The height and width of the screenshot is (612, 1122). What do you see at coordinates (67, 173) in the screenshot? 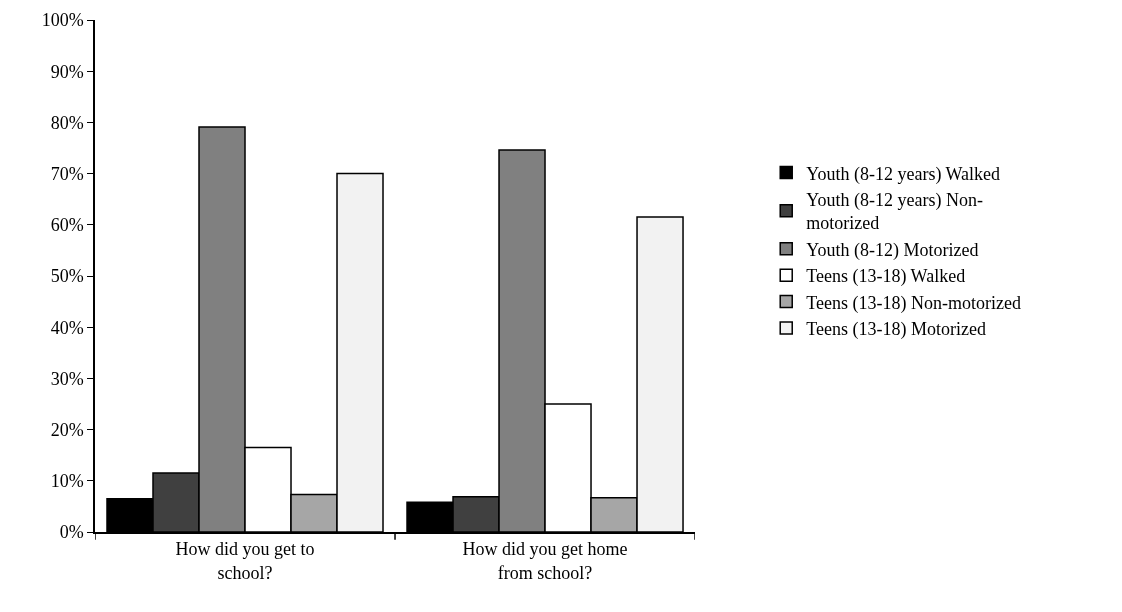
I see `y-tick-label: 70%` at bounding box center [67, 173].